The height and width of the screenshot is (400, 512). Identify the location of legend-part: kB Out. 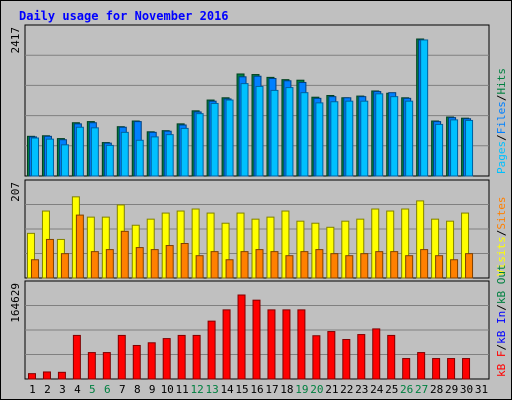
(501, 284).